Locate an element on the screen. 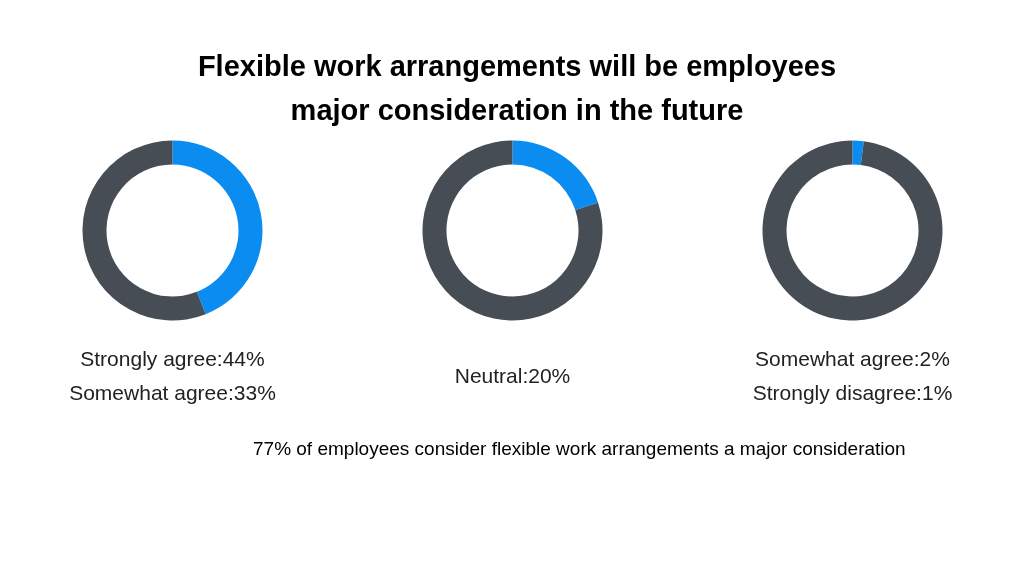 This screenshot has width=1024, height=576. text: Somewhat agree:2% is located at coordinates (852, 358).